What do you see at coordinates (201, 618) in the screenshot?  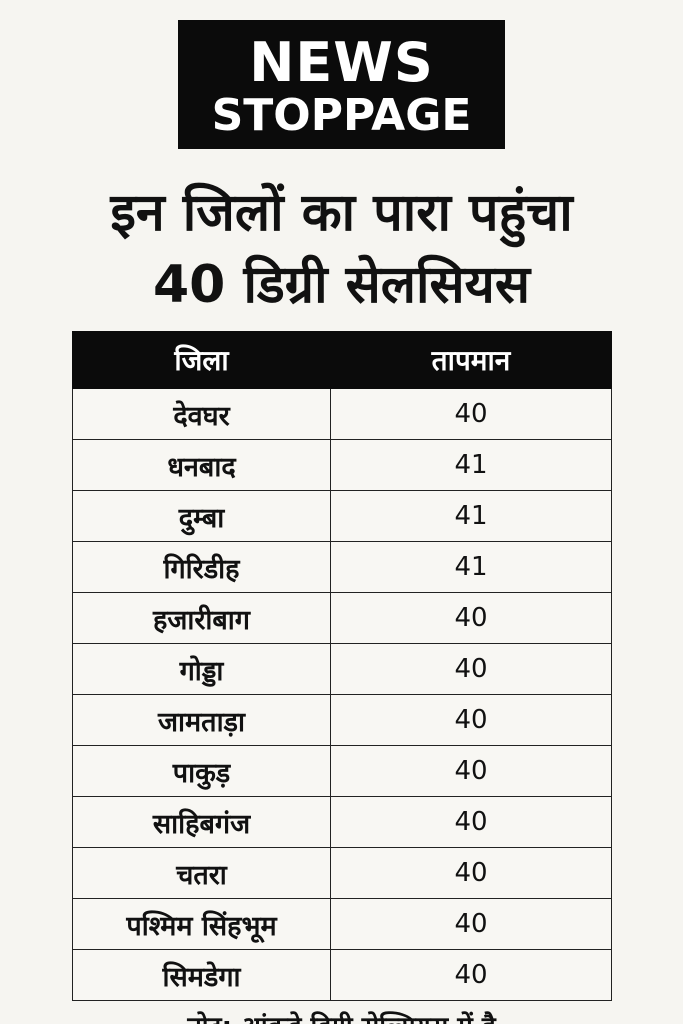 I see `district-cell: हजारीबाग` at bounding box center [201, 618].